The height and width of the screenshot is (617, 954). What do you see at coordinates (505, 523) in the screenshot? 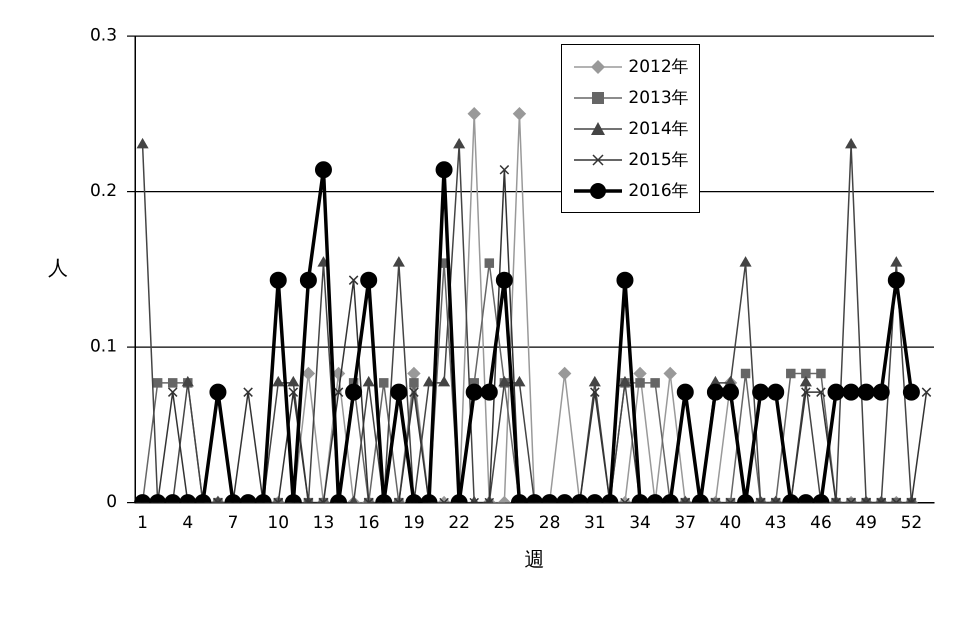
I see `x-tick-label: 25` at bounding box center [505, 523].